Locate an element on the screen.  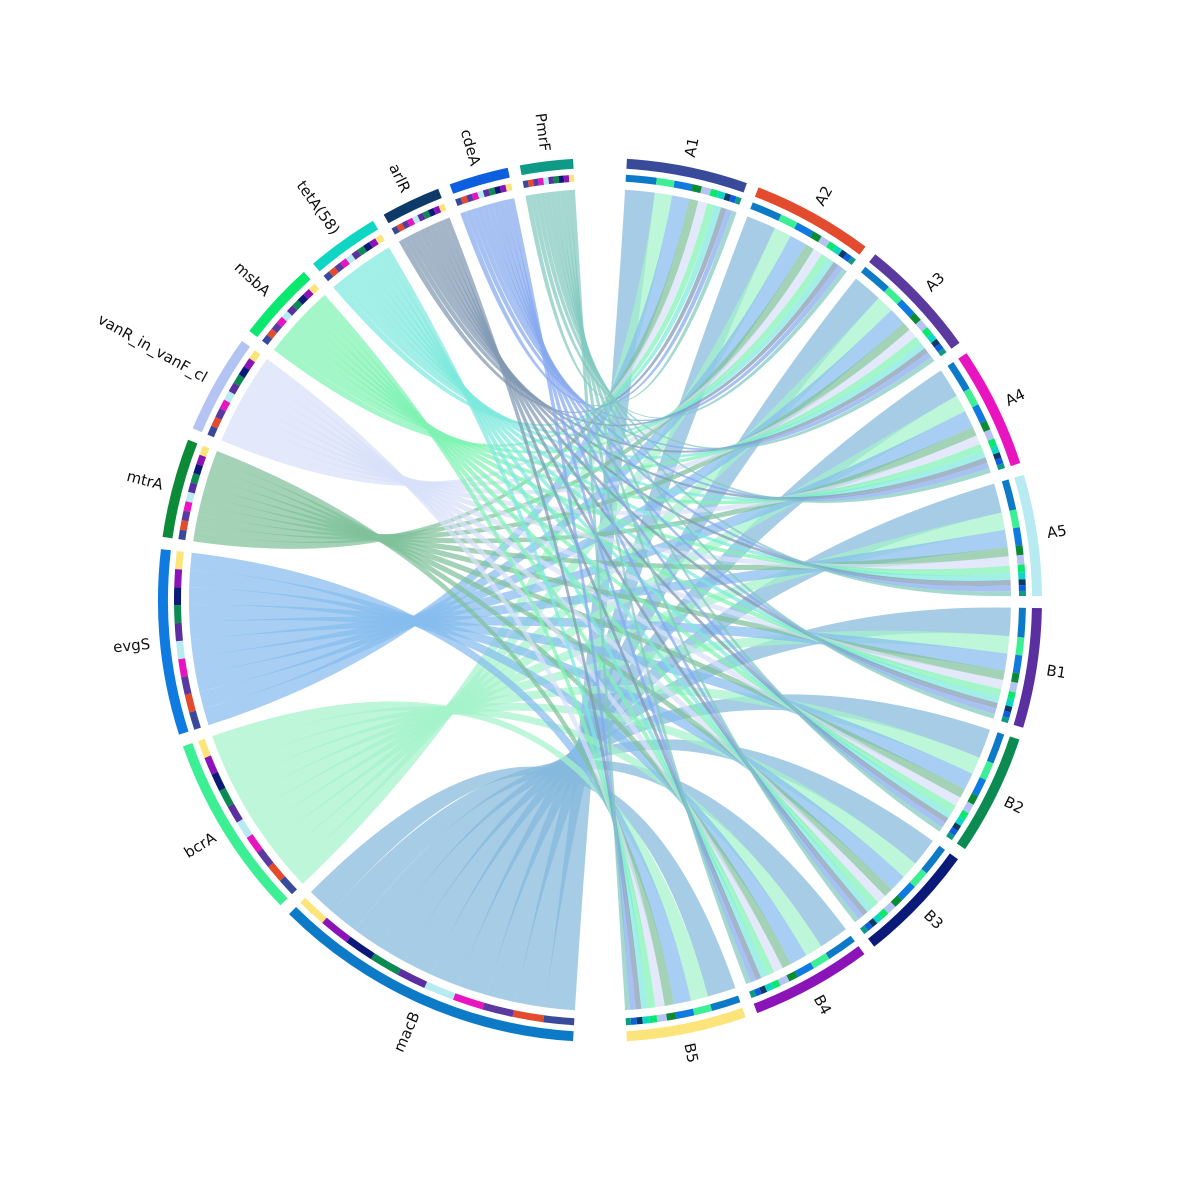
strip-a4-arlr is located at coordinates (997, 456).